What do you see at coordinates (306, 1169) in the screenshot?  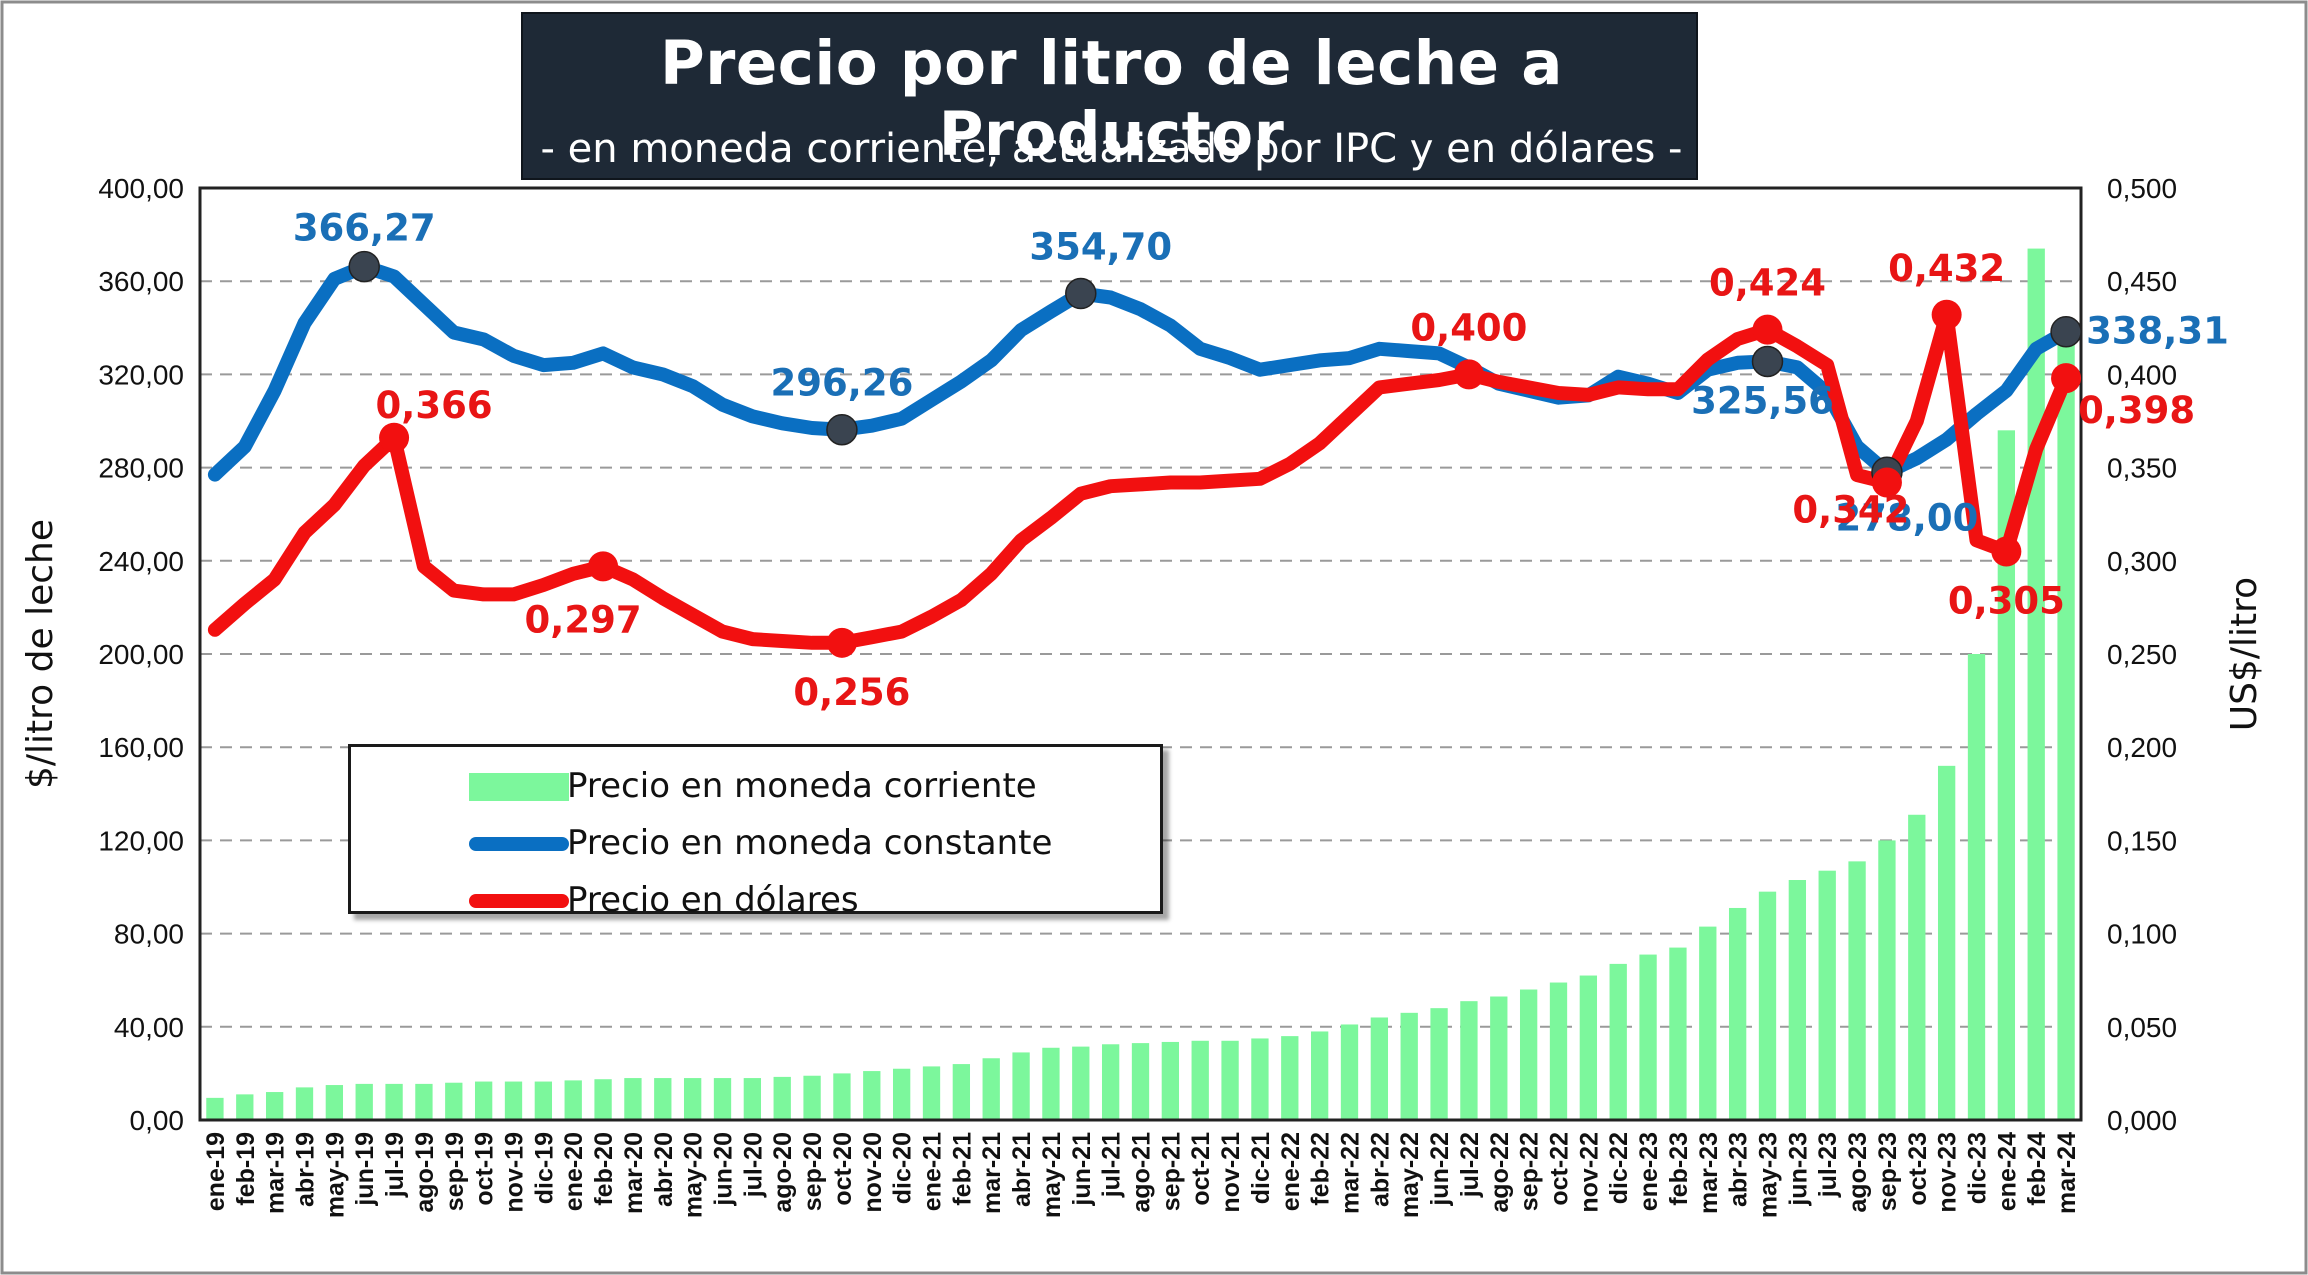 I see `x-tick-label: abr-19` at bounding box center [306, 1169].